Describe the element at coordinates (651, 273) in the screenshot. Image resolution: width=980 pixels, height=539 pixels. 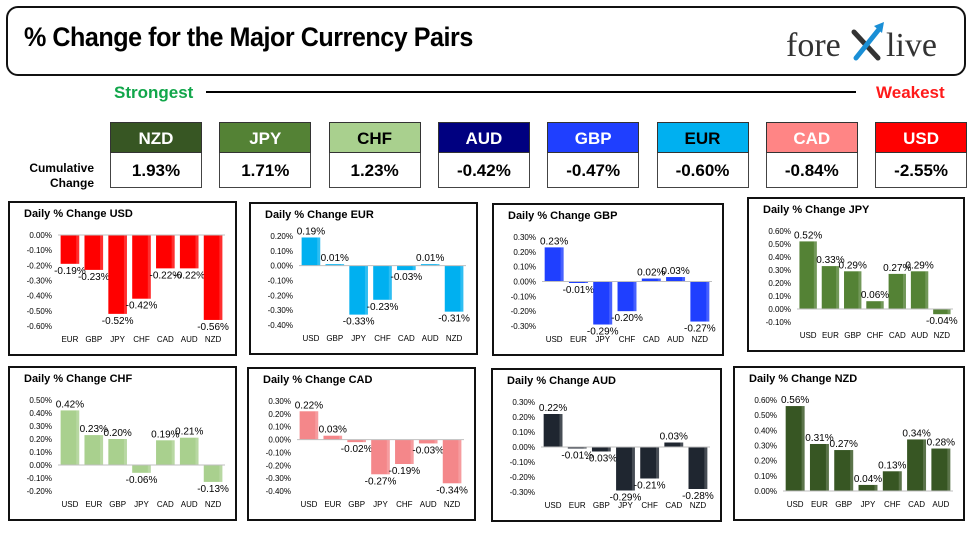
I see `data-label: 0.02%` at that location.